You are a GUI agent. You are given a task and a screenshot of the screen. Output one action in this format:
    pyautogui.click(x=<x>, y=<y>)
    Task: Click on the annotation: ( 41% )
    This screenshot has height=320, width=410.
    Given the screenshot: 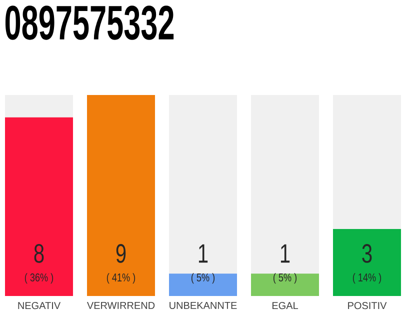 What is the action you would take?
    pyautogui.click(x=121, y=278)
    